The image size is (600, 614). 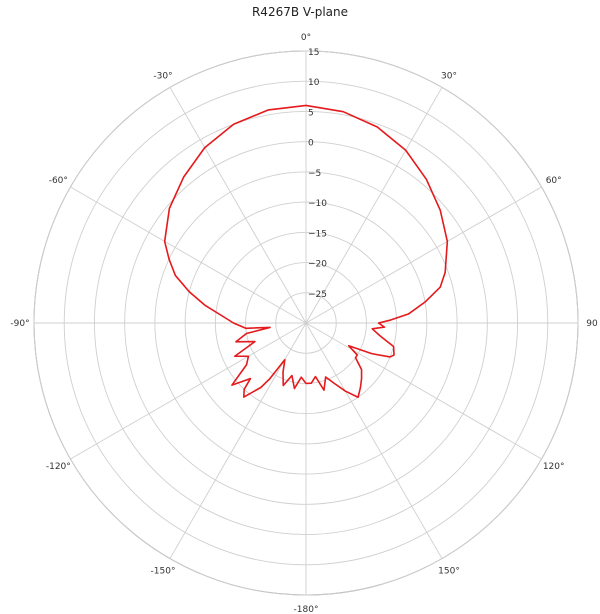 I want to click on angle-tick-label: 150°, so click(x=449, y=572).